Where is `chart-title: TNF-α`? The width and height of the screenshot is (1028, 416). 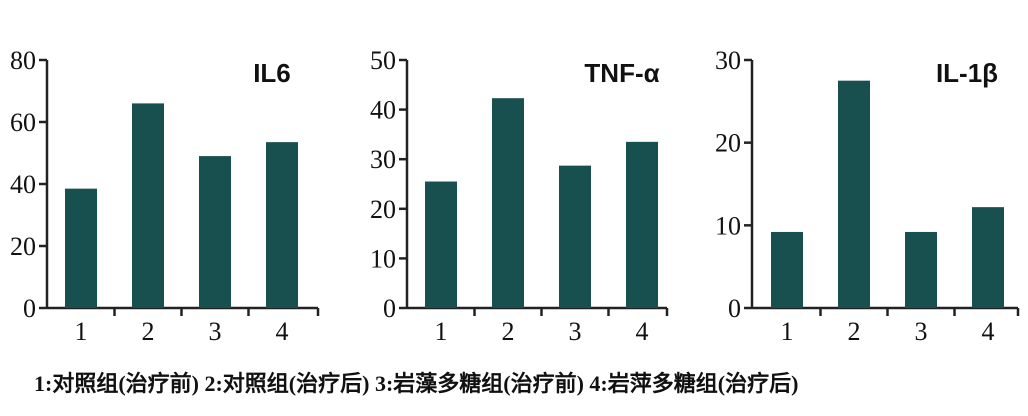 chart-title: TNF-α is located at coordinates (621, 73).